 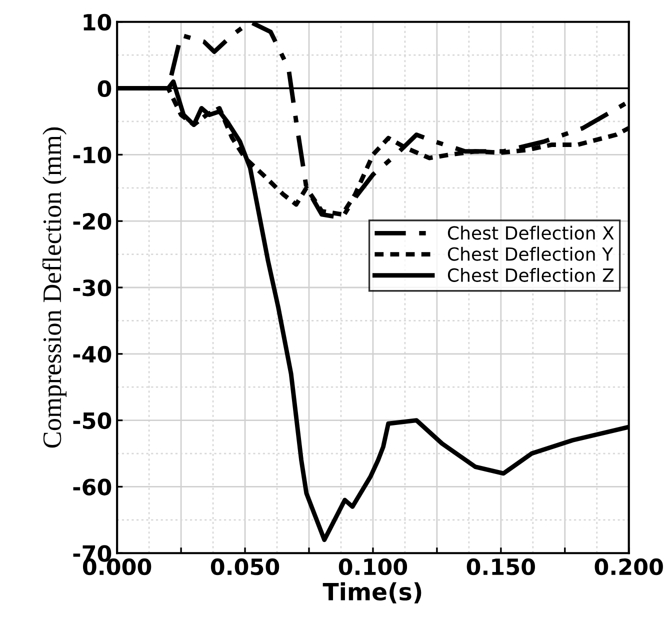 What do you see at coordinates (372, 593) in the screenshot?
I see `x-axis-title: Time(s)` at bounding box center [372, 593].